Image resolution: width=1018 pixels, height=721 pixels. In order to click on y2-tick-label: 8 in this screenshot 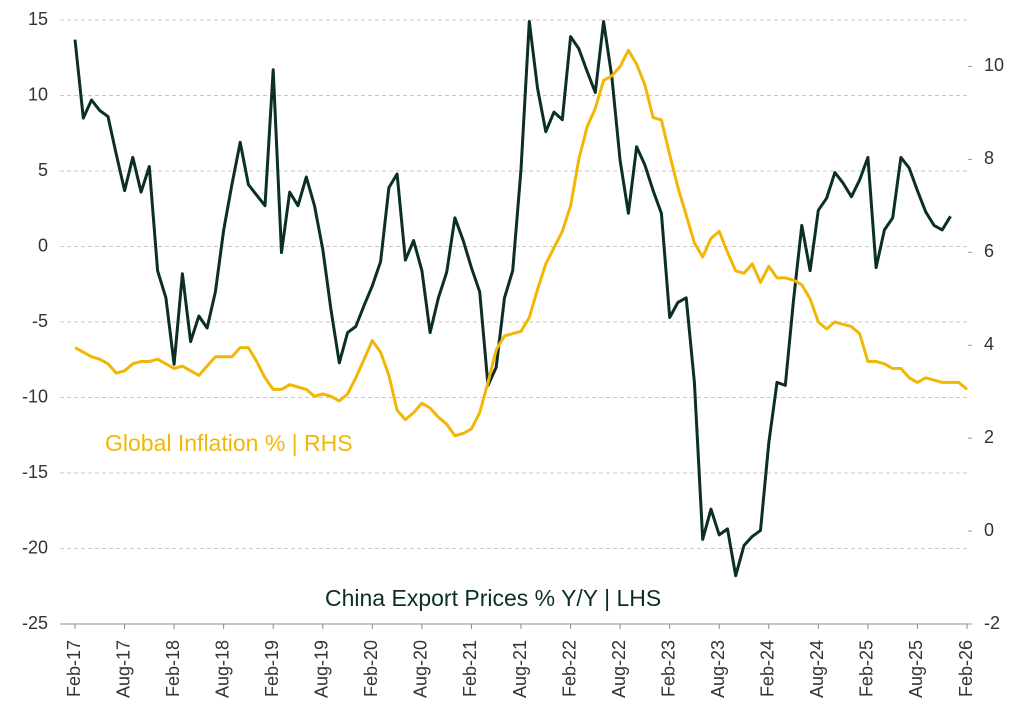, I will do `click(989, 158)`.